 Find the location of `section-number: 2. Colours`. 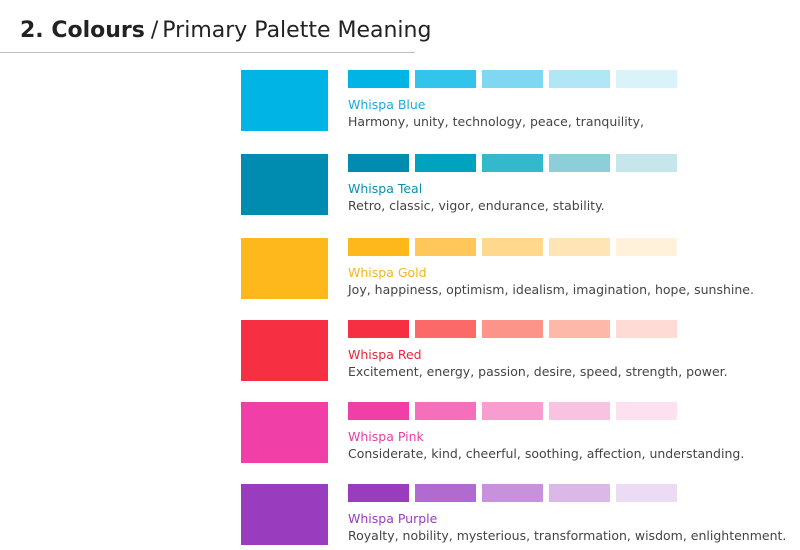

section-number: 2. Colours is located at coordinates (82, 30).